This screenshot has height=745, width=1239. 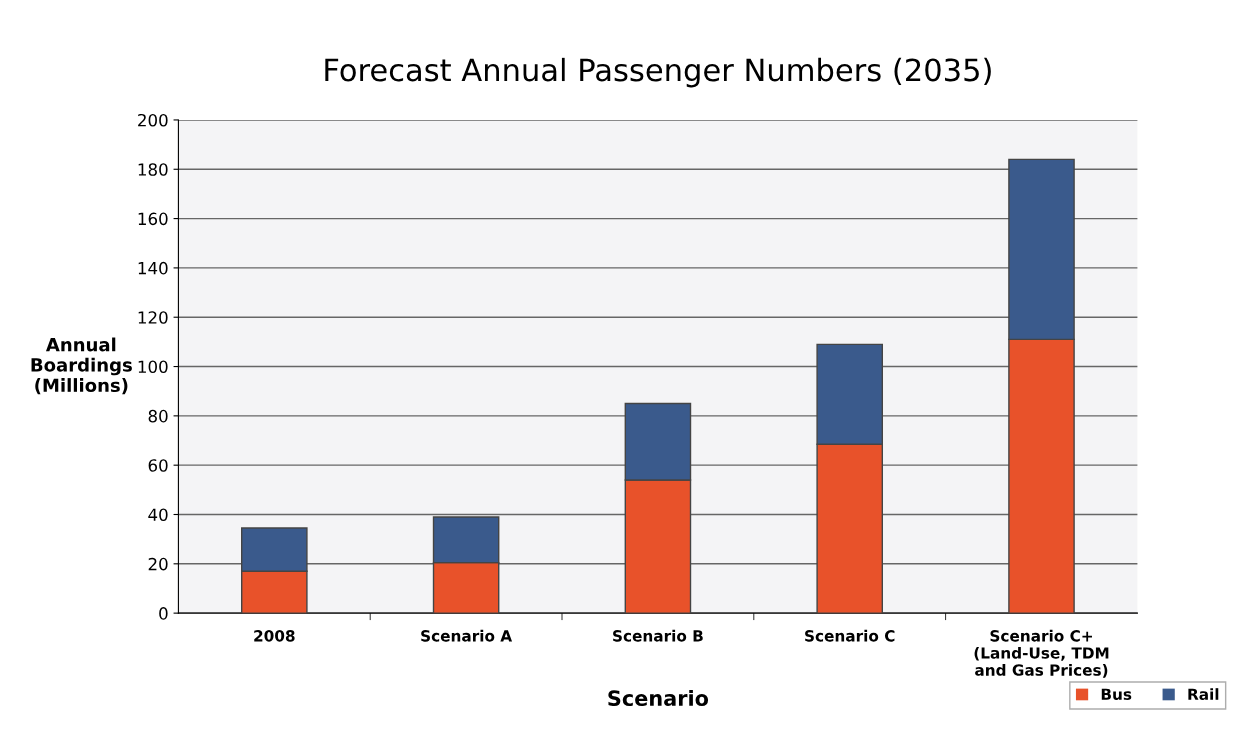 I want to click on x-tick-label: Scenario B, so click(x=658, y=635).